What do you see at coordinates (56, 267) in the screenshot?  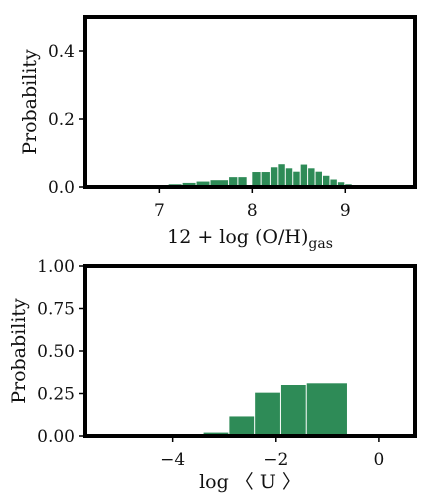 I see `ionization-y-tick-label: 1.00` at bounding box center [56, 267].